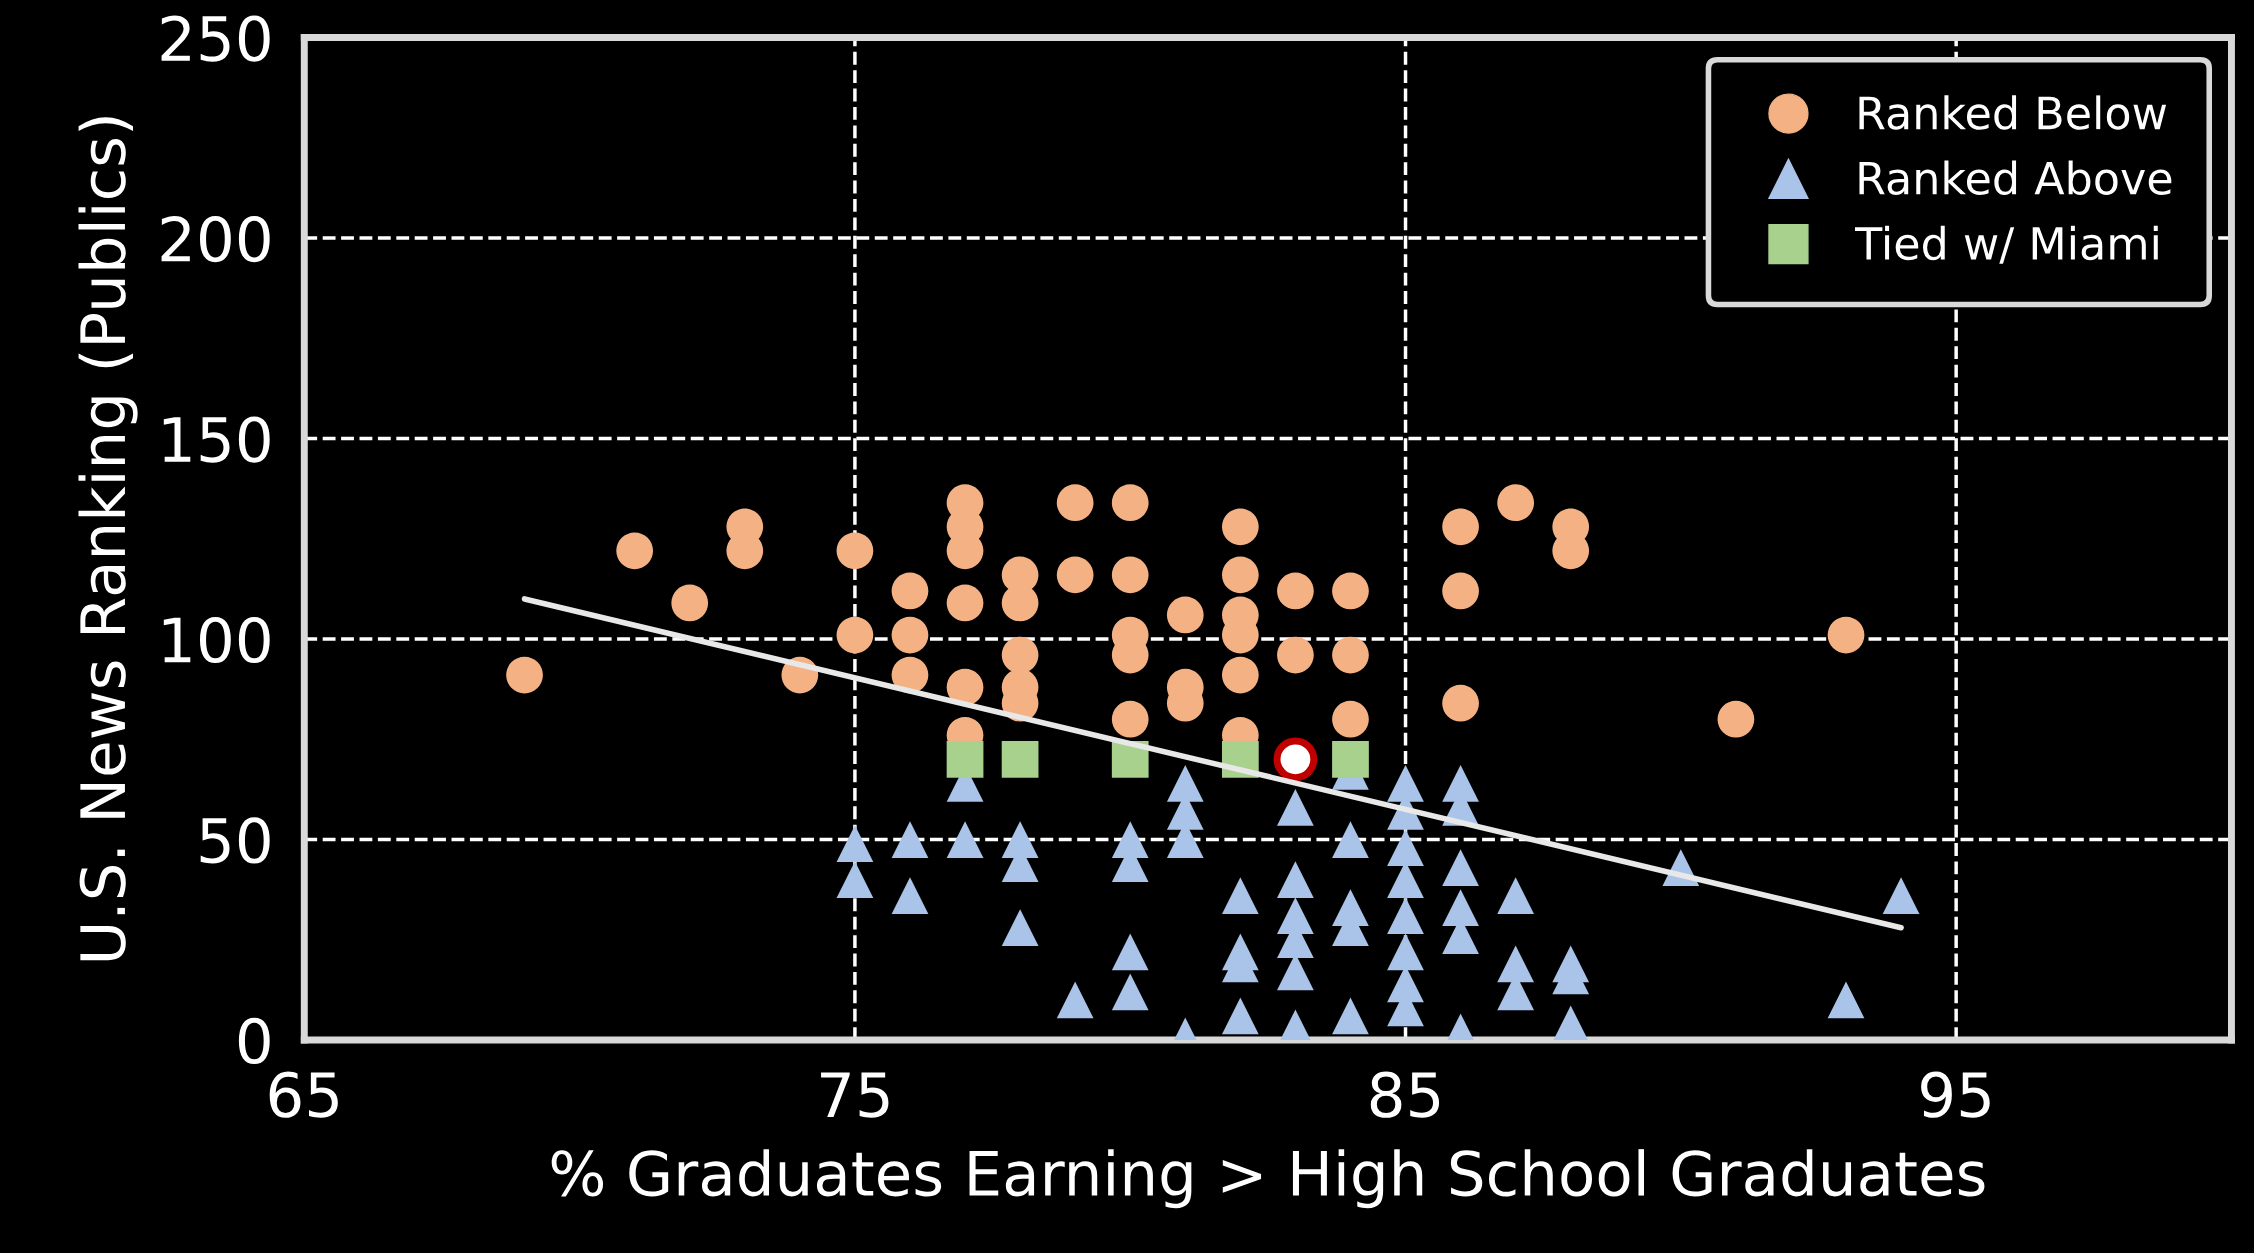 Image resolution: width=2254 pixels, height=1253 pixels. Describe the element at coordinates (303, 1094) in the screenshot. I see `x-tick-label: 65` at that location.